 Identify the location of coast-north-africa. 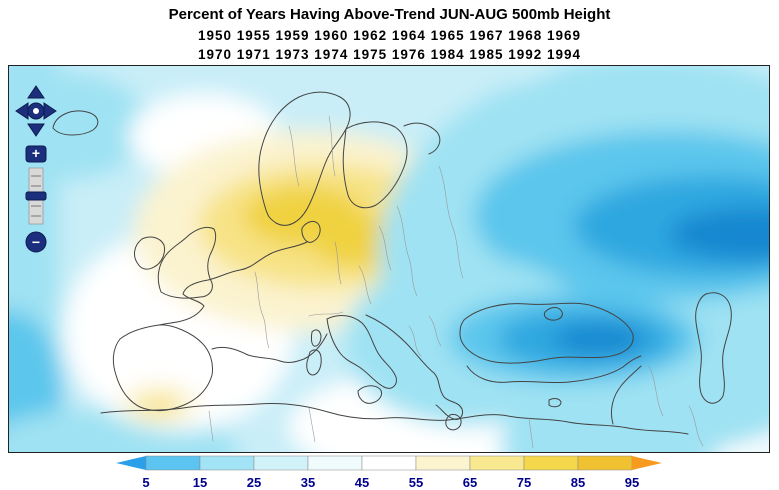
(394, 419).